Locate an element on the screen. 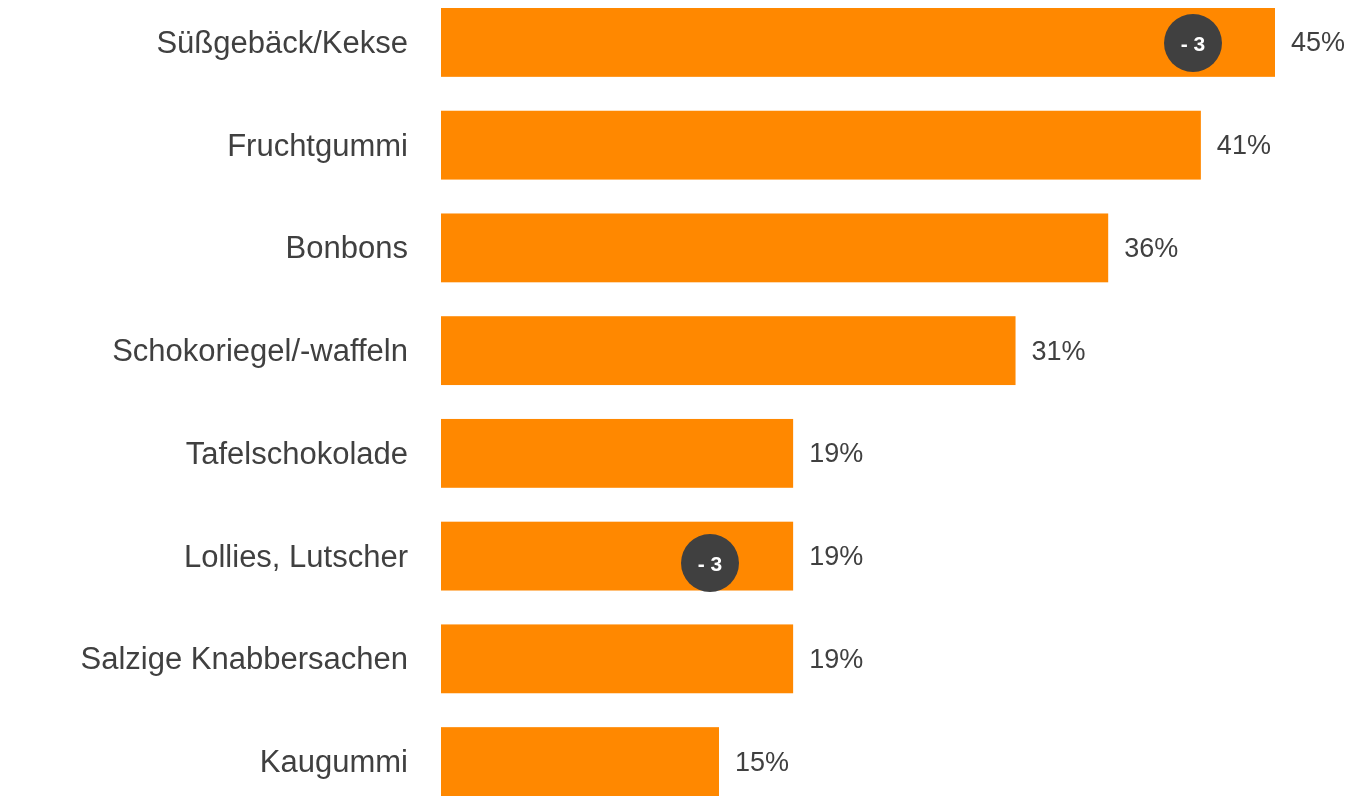 Image resolution: width=1360 pixels, height=801 pixels. y-tick-label: Bonbons is located at coordinates (346, 248).